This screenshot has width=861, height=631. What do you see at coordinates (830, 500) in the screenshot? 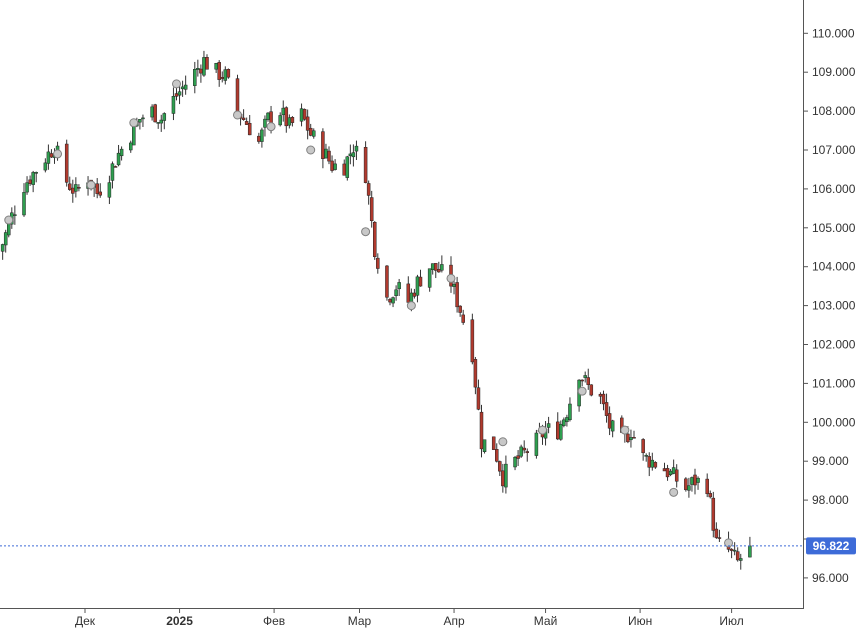
I see `y-tick-label: 98.000` at bounding box center [830, 500].